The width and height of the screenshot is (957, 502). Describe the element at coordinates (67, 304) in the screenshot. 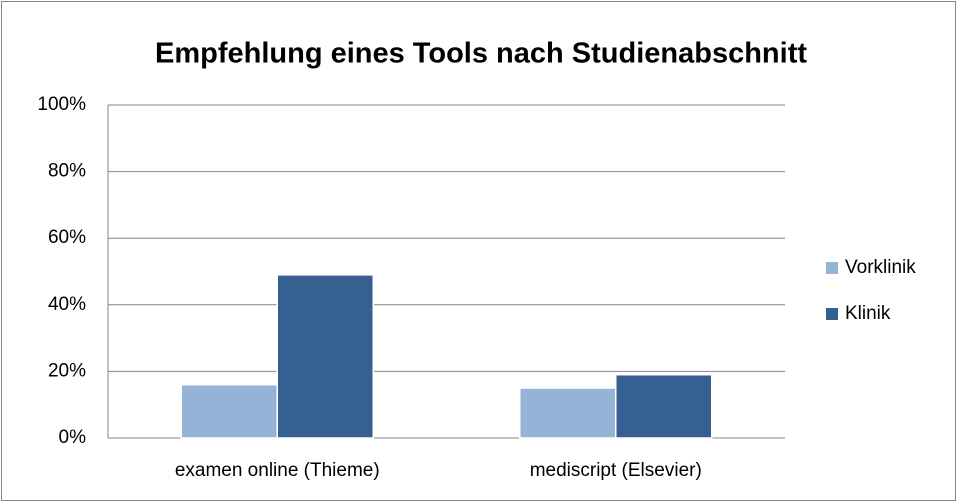

I see `y-tick-label: 40%` at that location.